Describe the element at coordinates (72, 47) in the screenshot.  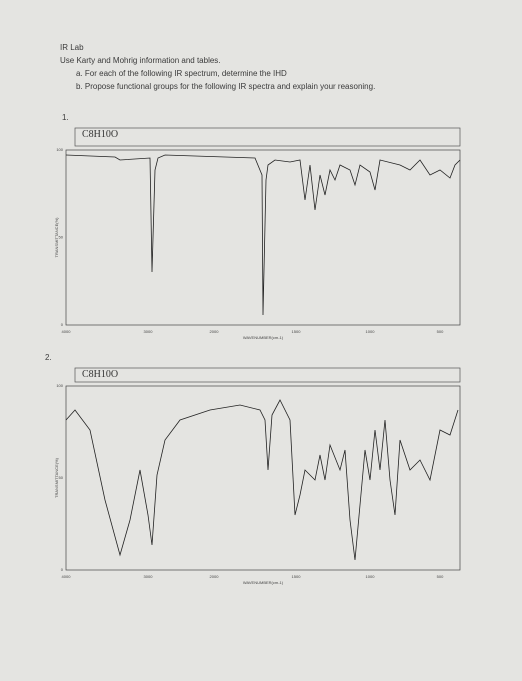
I see `title: IR Lab` at that location.